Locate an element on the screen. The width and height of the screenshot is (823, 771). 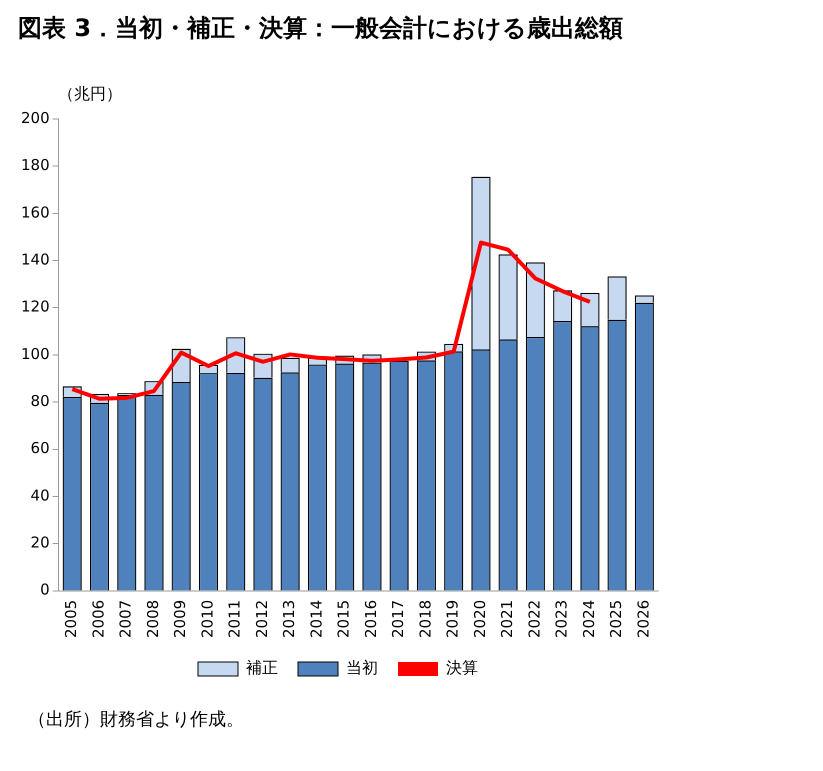
y-tick-label: 160 is located at coordinates (35, 212).